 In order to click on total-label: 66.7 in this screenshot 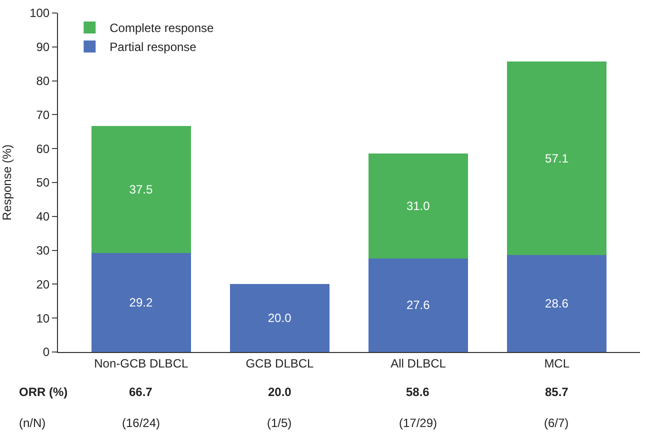, I will do `click(141, 392)`.